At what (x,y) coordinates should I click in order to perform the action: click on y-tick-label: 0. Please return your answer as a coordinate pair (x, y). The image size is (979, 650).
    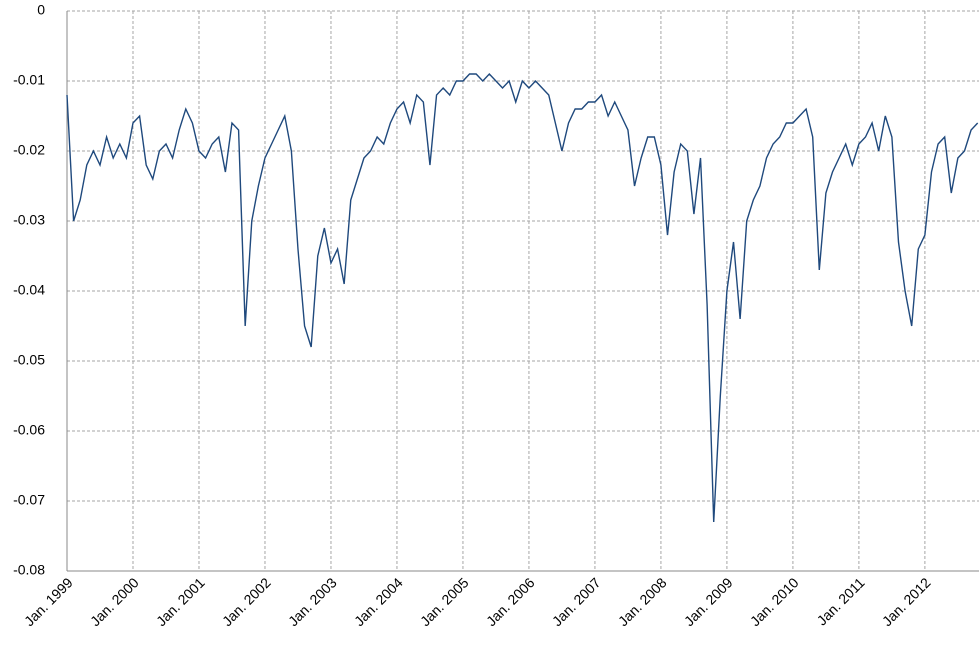
    Looking at the image, I should click on (41, 10).